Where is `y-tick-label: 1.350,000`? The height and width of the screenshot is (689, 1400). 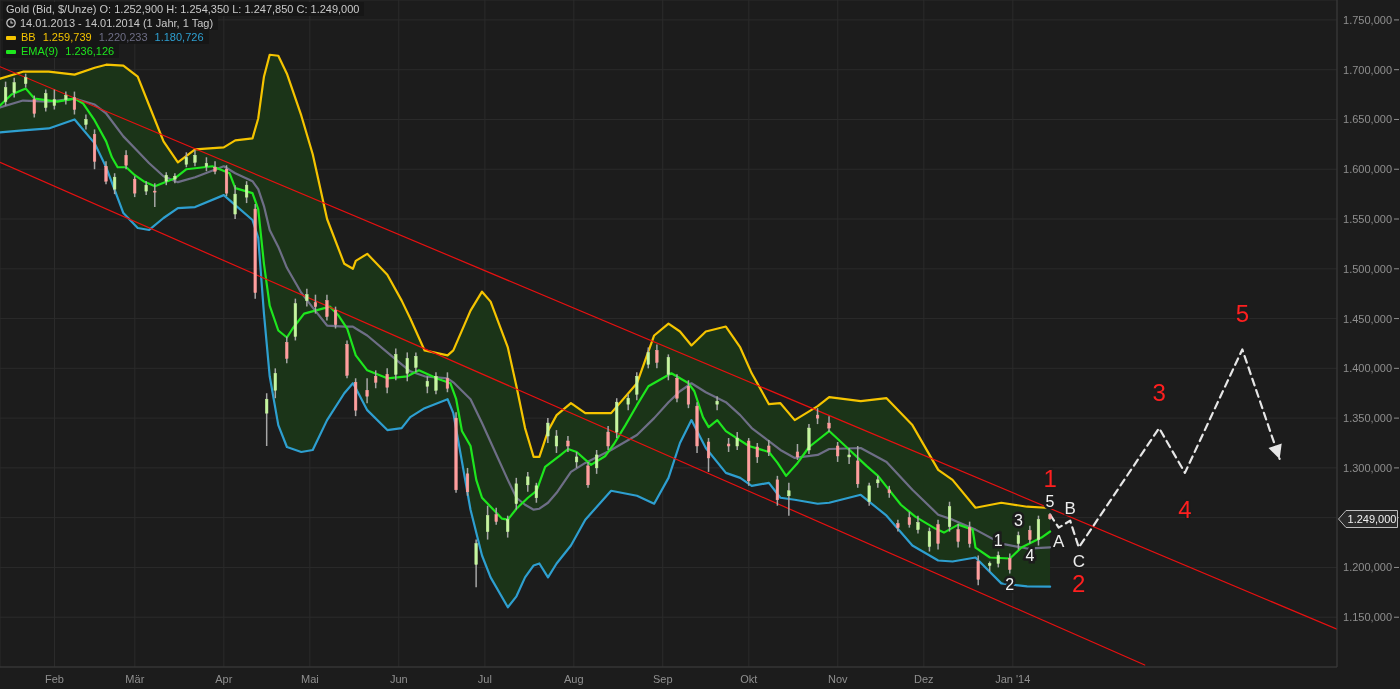 y-tick-label: 1.350,000 is located at coordinates (1367, 418).